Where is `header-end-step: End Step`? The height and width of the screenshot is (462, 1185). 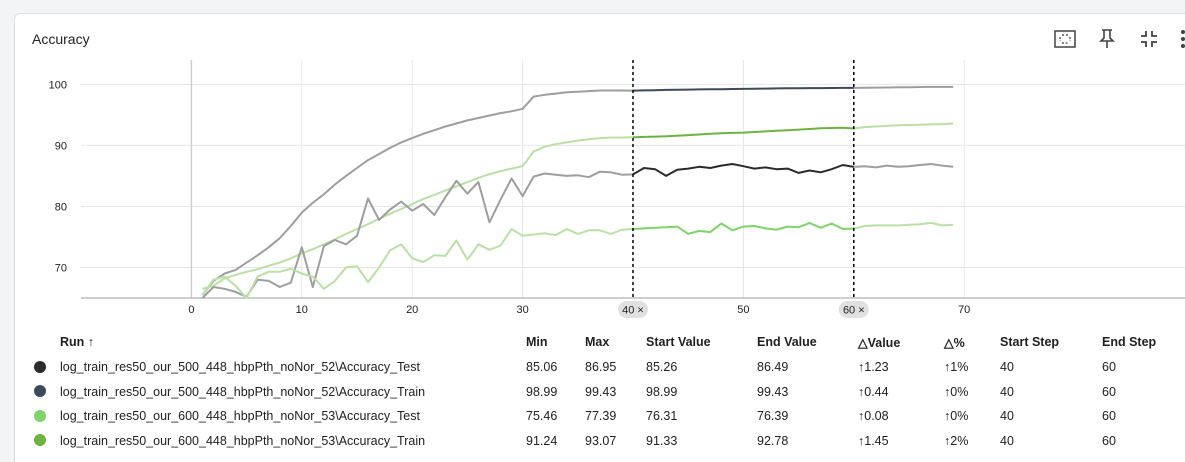
header-end-step: End Step is located at coordinates (1129, 342).